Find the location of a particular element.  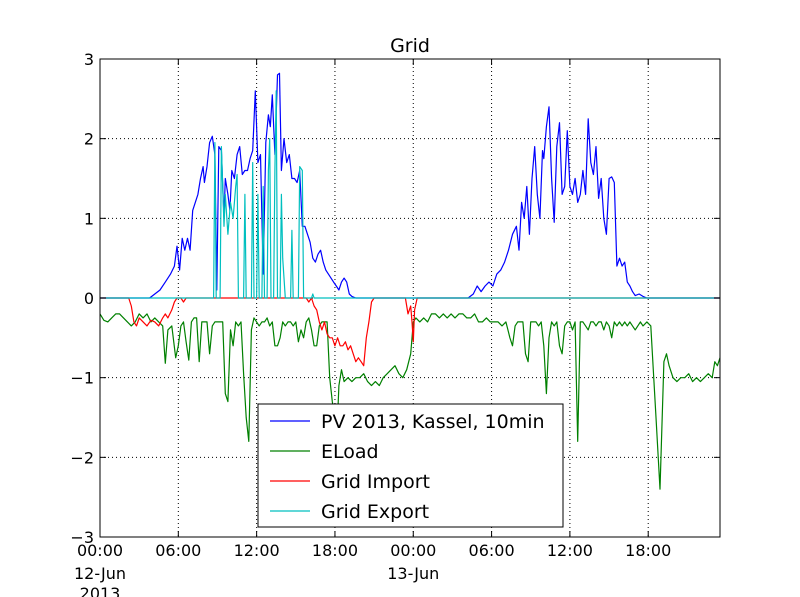

y-tick-label: 2 is located at coordinates (89, 139).